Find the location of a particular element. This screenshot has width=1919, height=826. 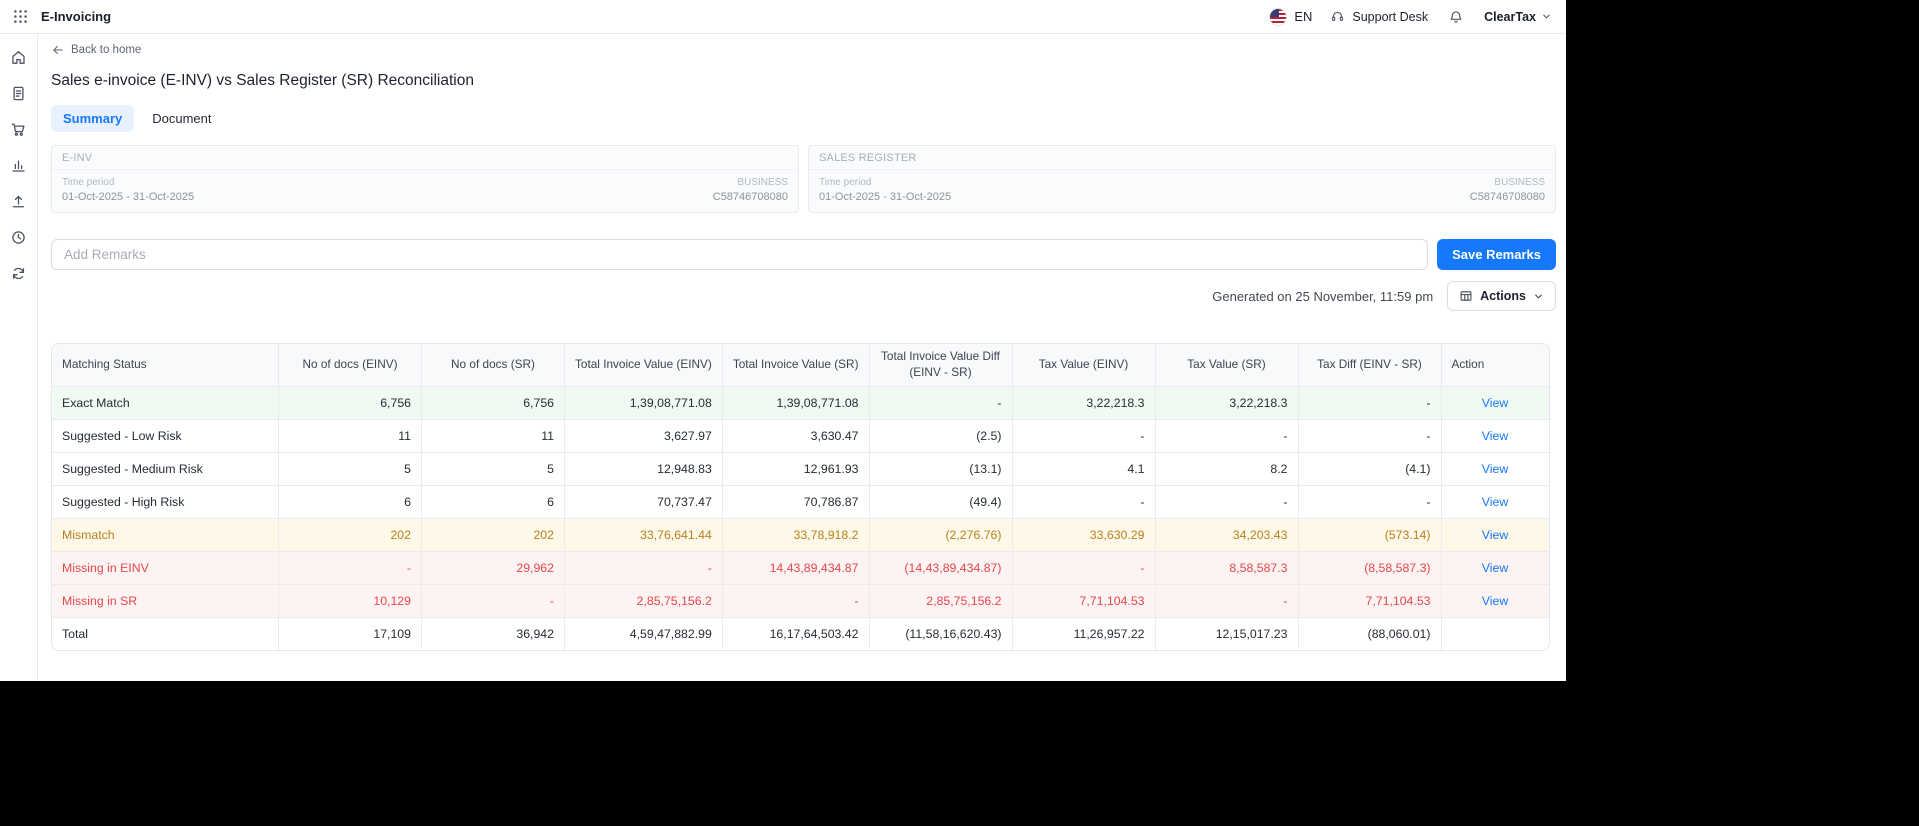

invoice-icon is located at coordinates (18, 93).